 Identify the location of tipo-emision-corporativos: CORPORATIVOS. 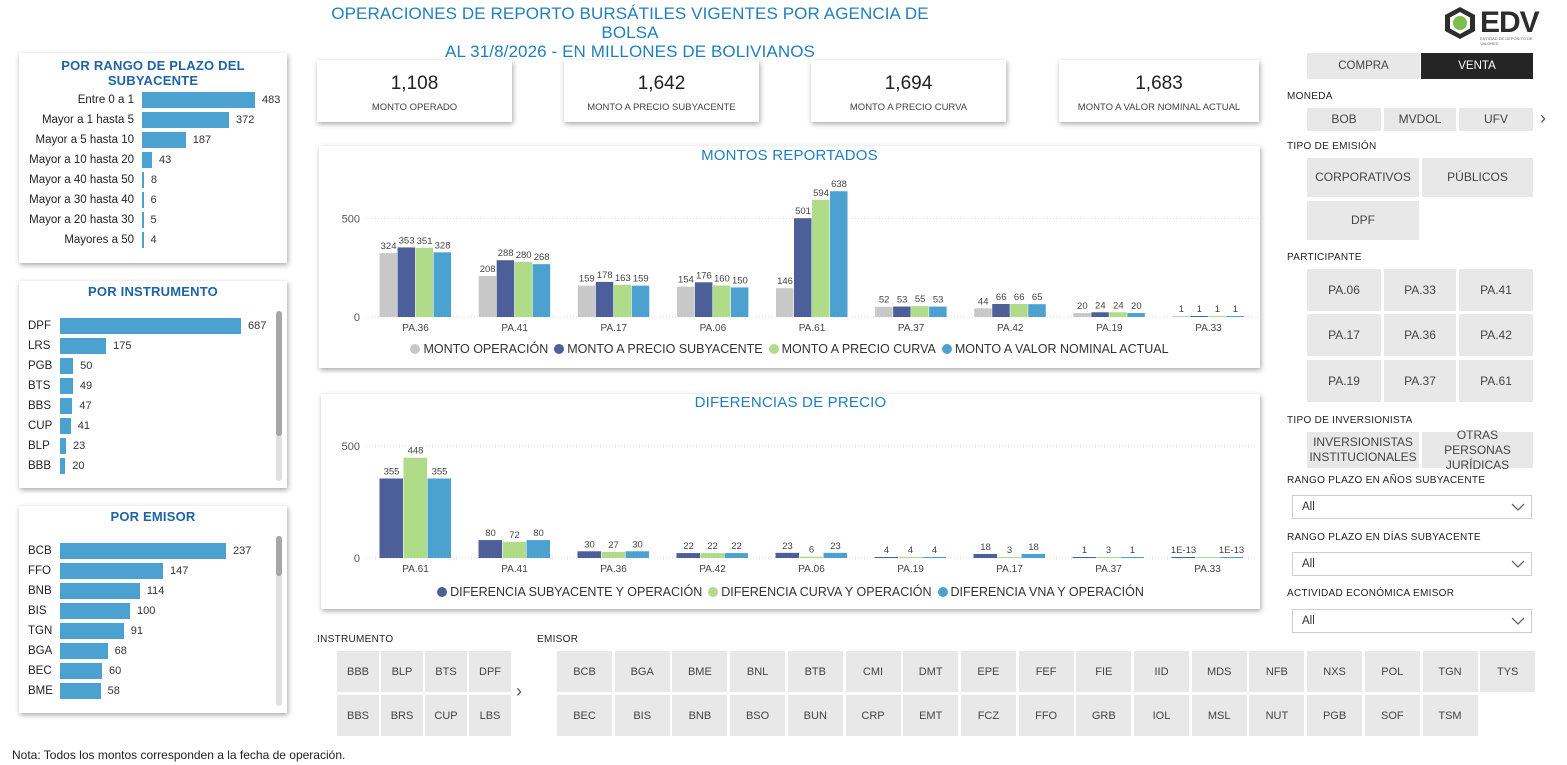
(1363, 177).